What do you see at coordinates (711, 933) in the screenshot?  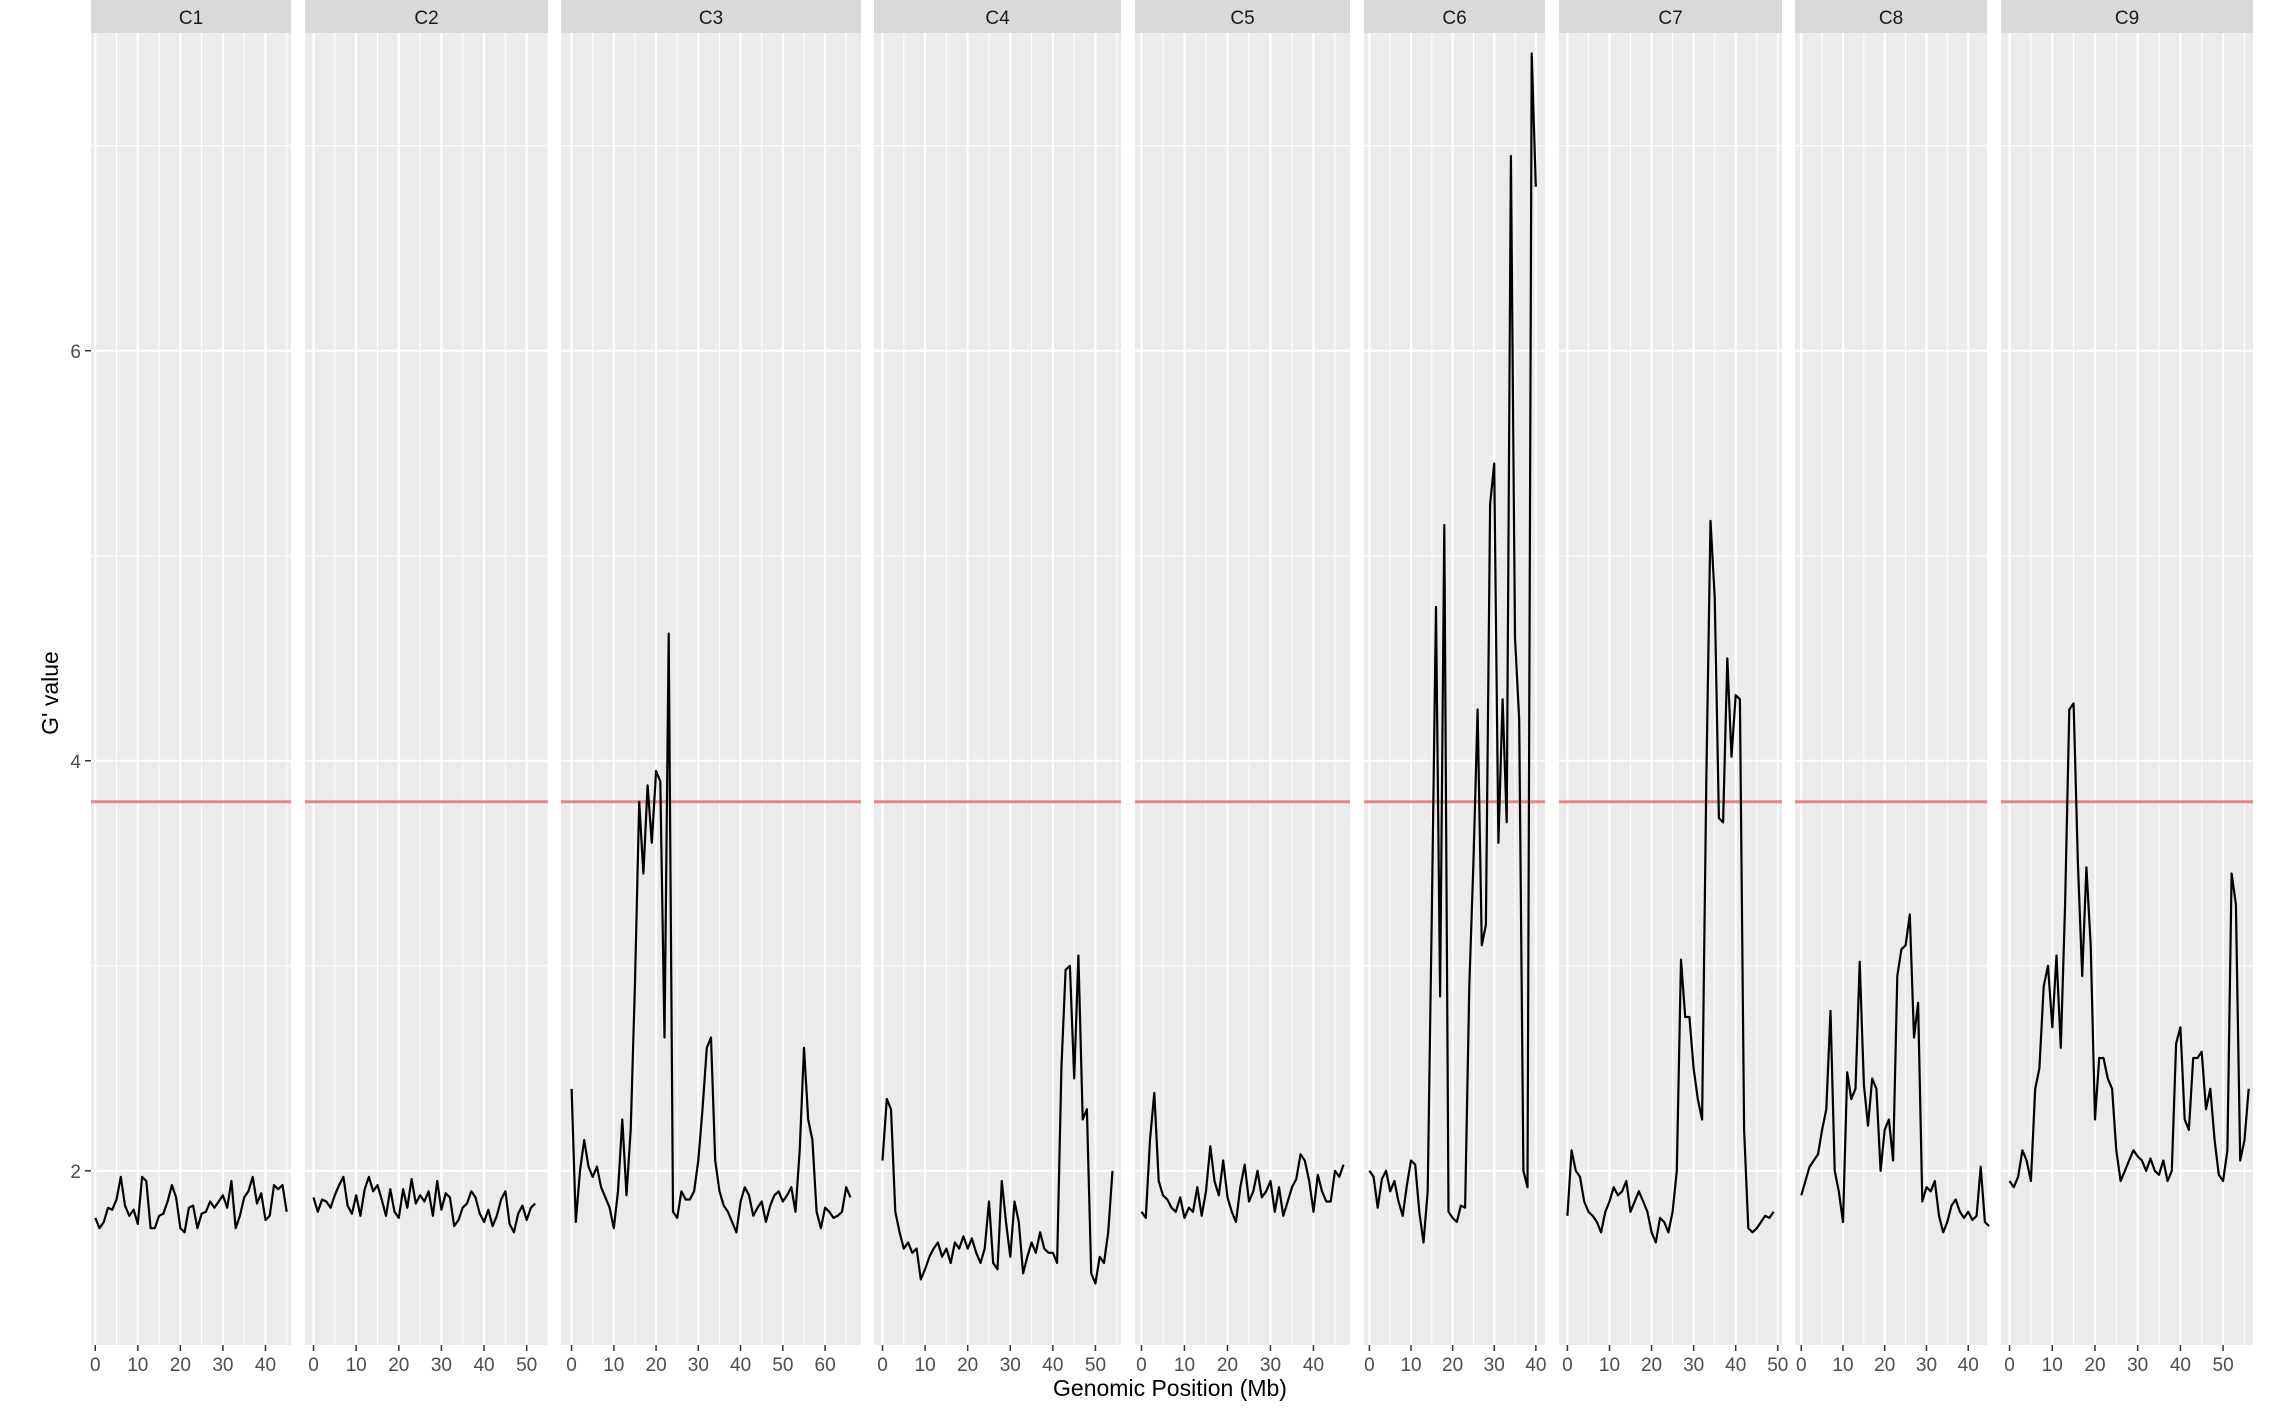 I see `gprime-series-line-c3` at bounding box center [711, 933].